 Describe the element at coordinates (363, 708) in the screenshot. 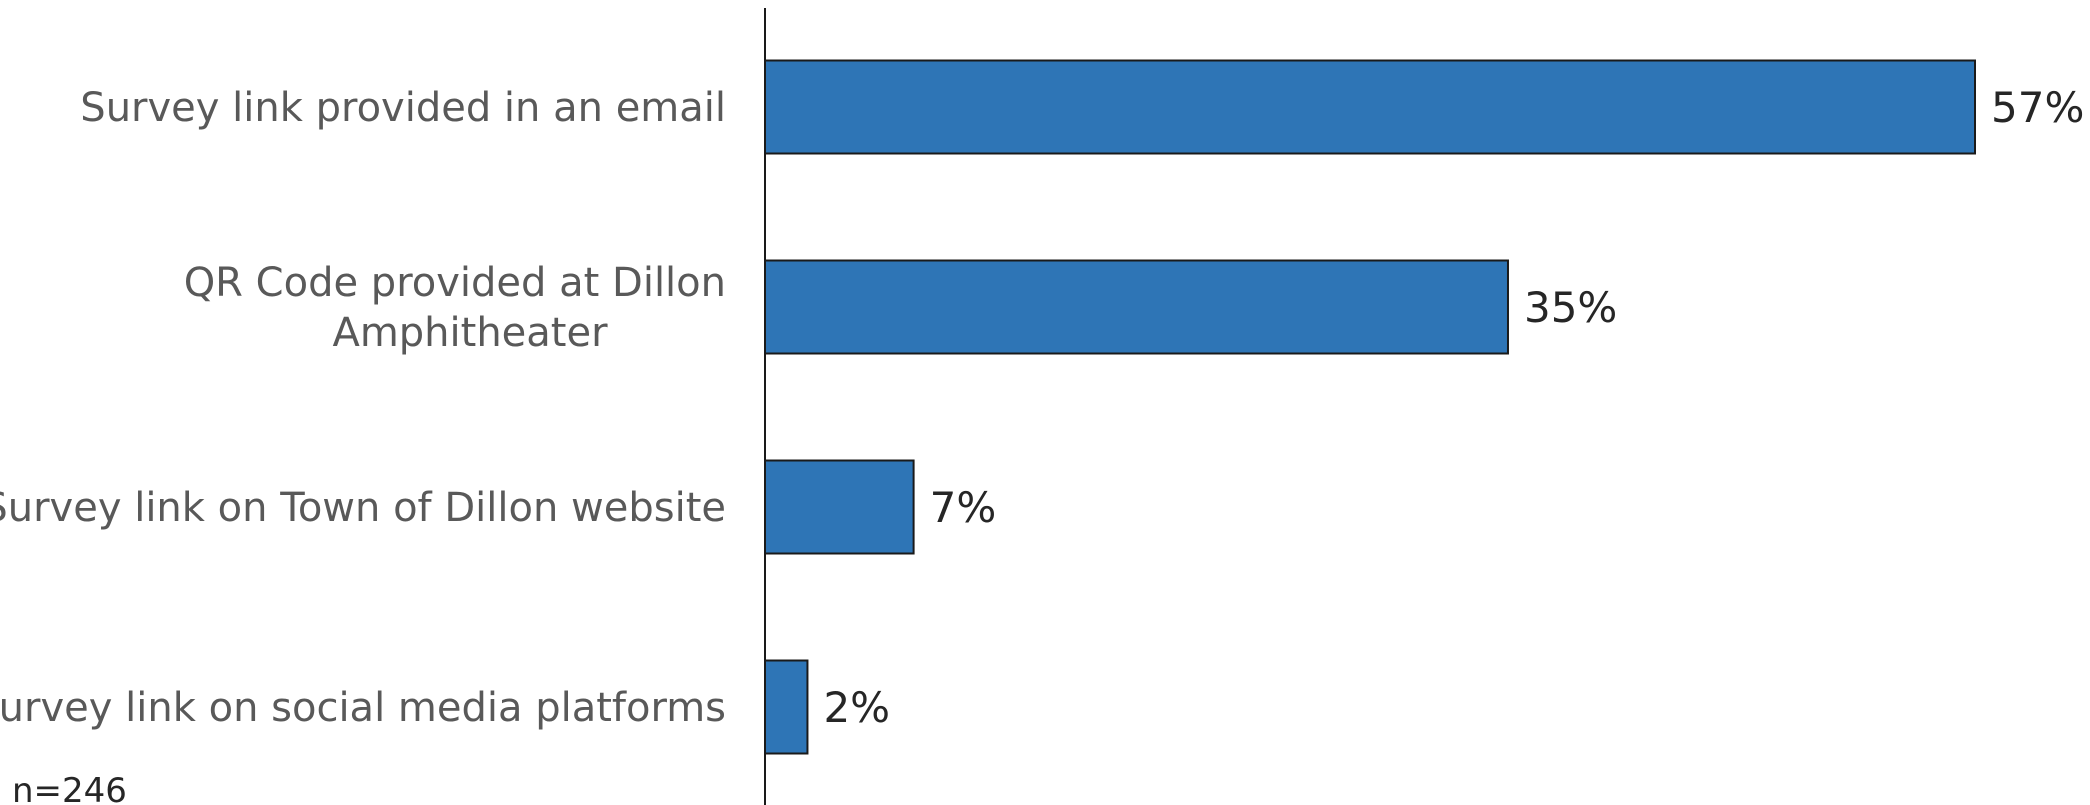

I see `category-label-4: Survey link on social media platforms` at that location.